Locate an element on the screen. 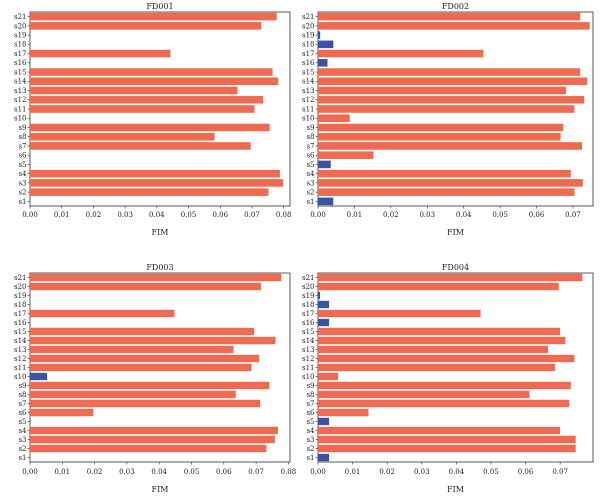 Image resolution: width=600 pixels, height=501 pixels. x-tick-label: 0.02 is located at coordinates (387, 472).